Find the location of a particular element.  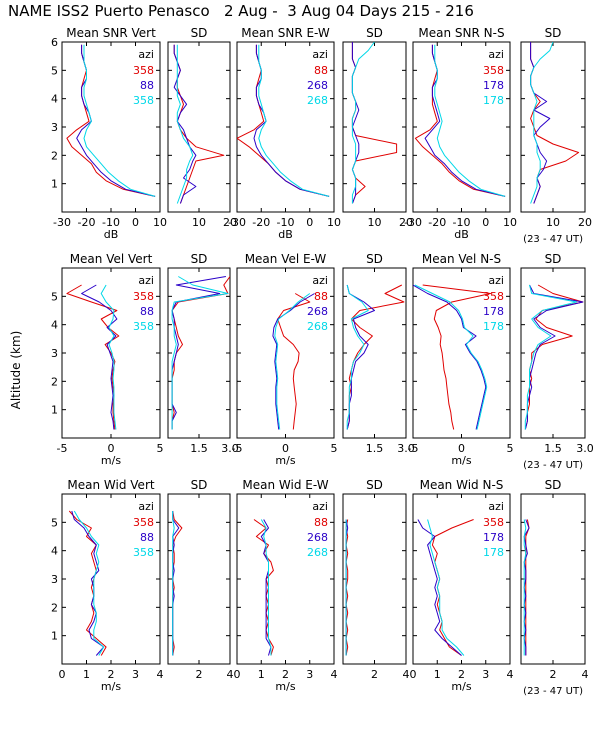

panel-title: Mean Wid N-S is located at coordinates (462, 485).